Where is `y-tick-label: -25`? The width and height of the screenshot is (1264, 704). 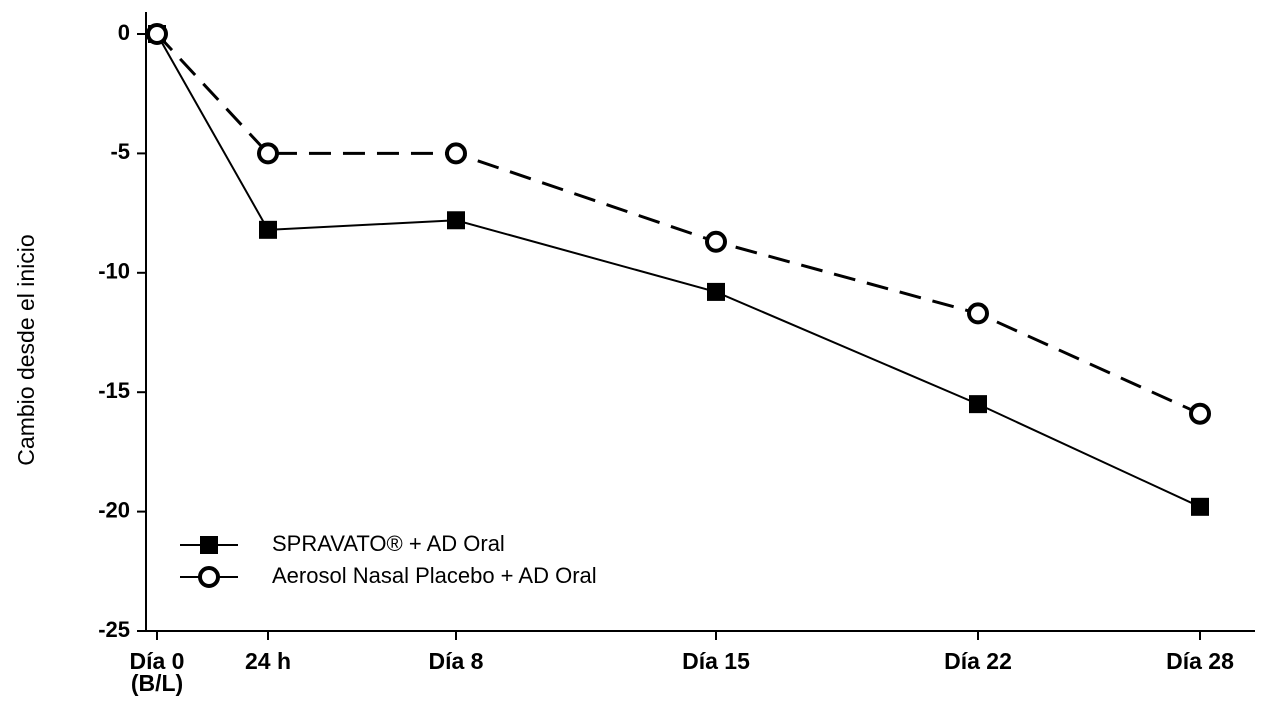 y-tick-label: -25 is located at coordinates (114, 629).